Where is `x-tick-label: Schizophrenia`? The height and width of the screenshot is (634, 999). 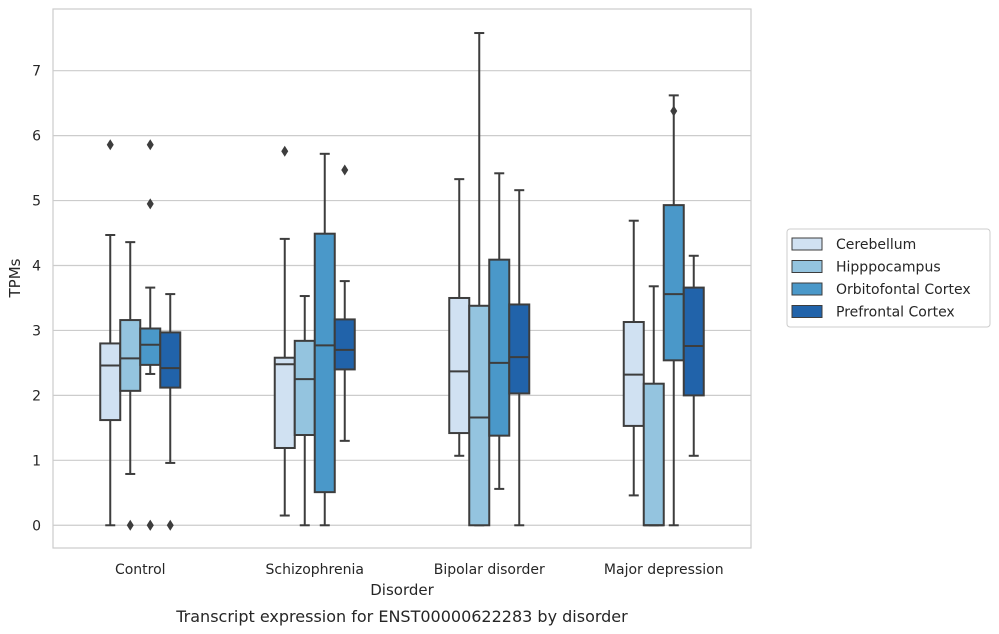
x-tick-label: Schizophrenia is located at coordinates (315, 570).